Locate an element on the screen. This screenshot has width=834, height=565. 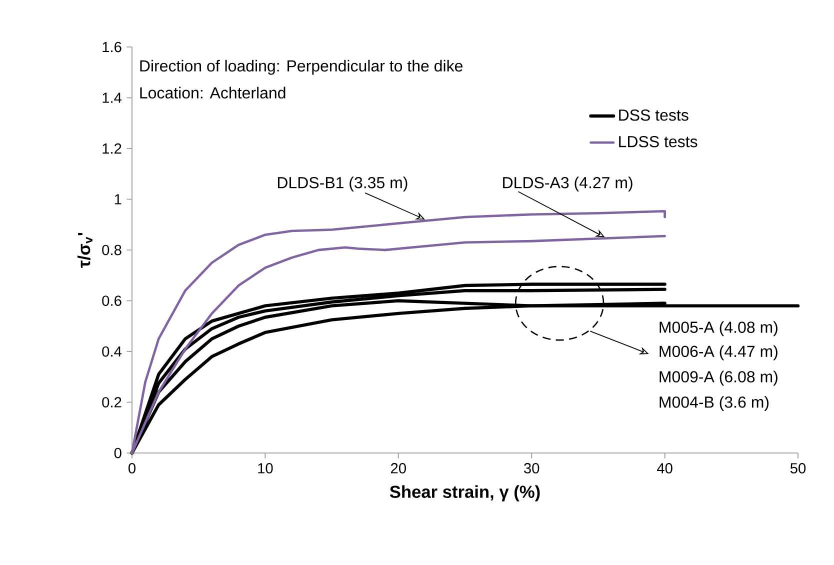
annotation: M004-B (3.6 m) is located at coordinates (714, 403).